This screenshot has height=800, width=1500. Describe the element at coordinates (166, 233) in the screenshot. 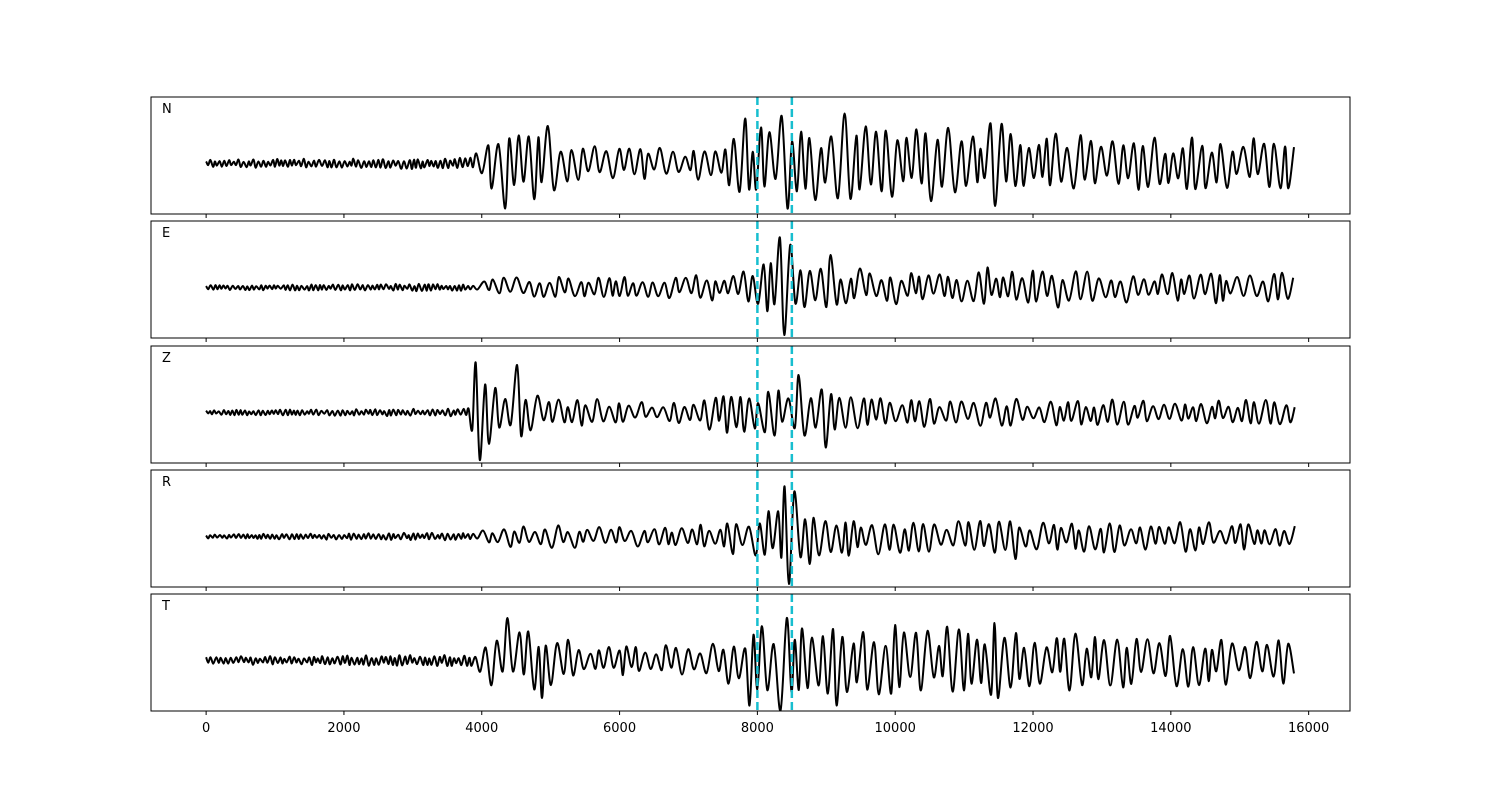

I see `component-label: E` at that location.